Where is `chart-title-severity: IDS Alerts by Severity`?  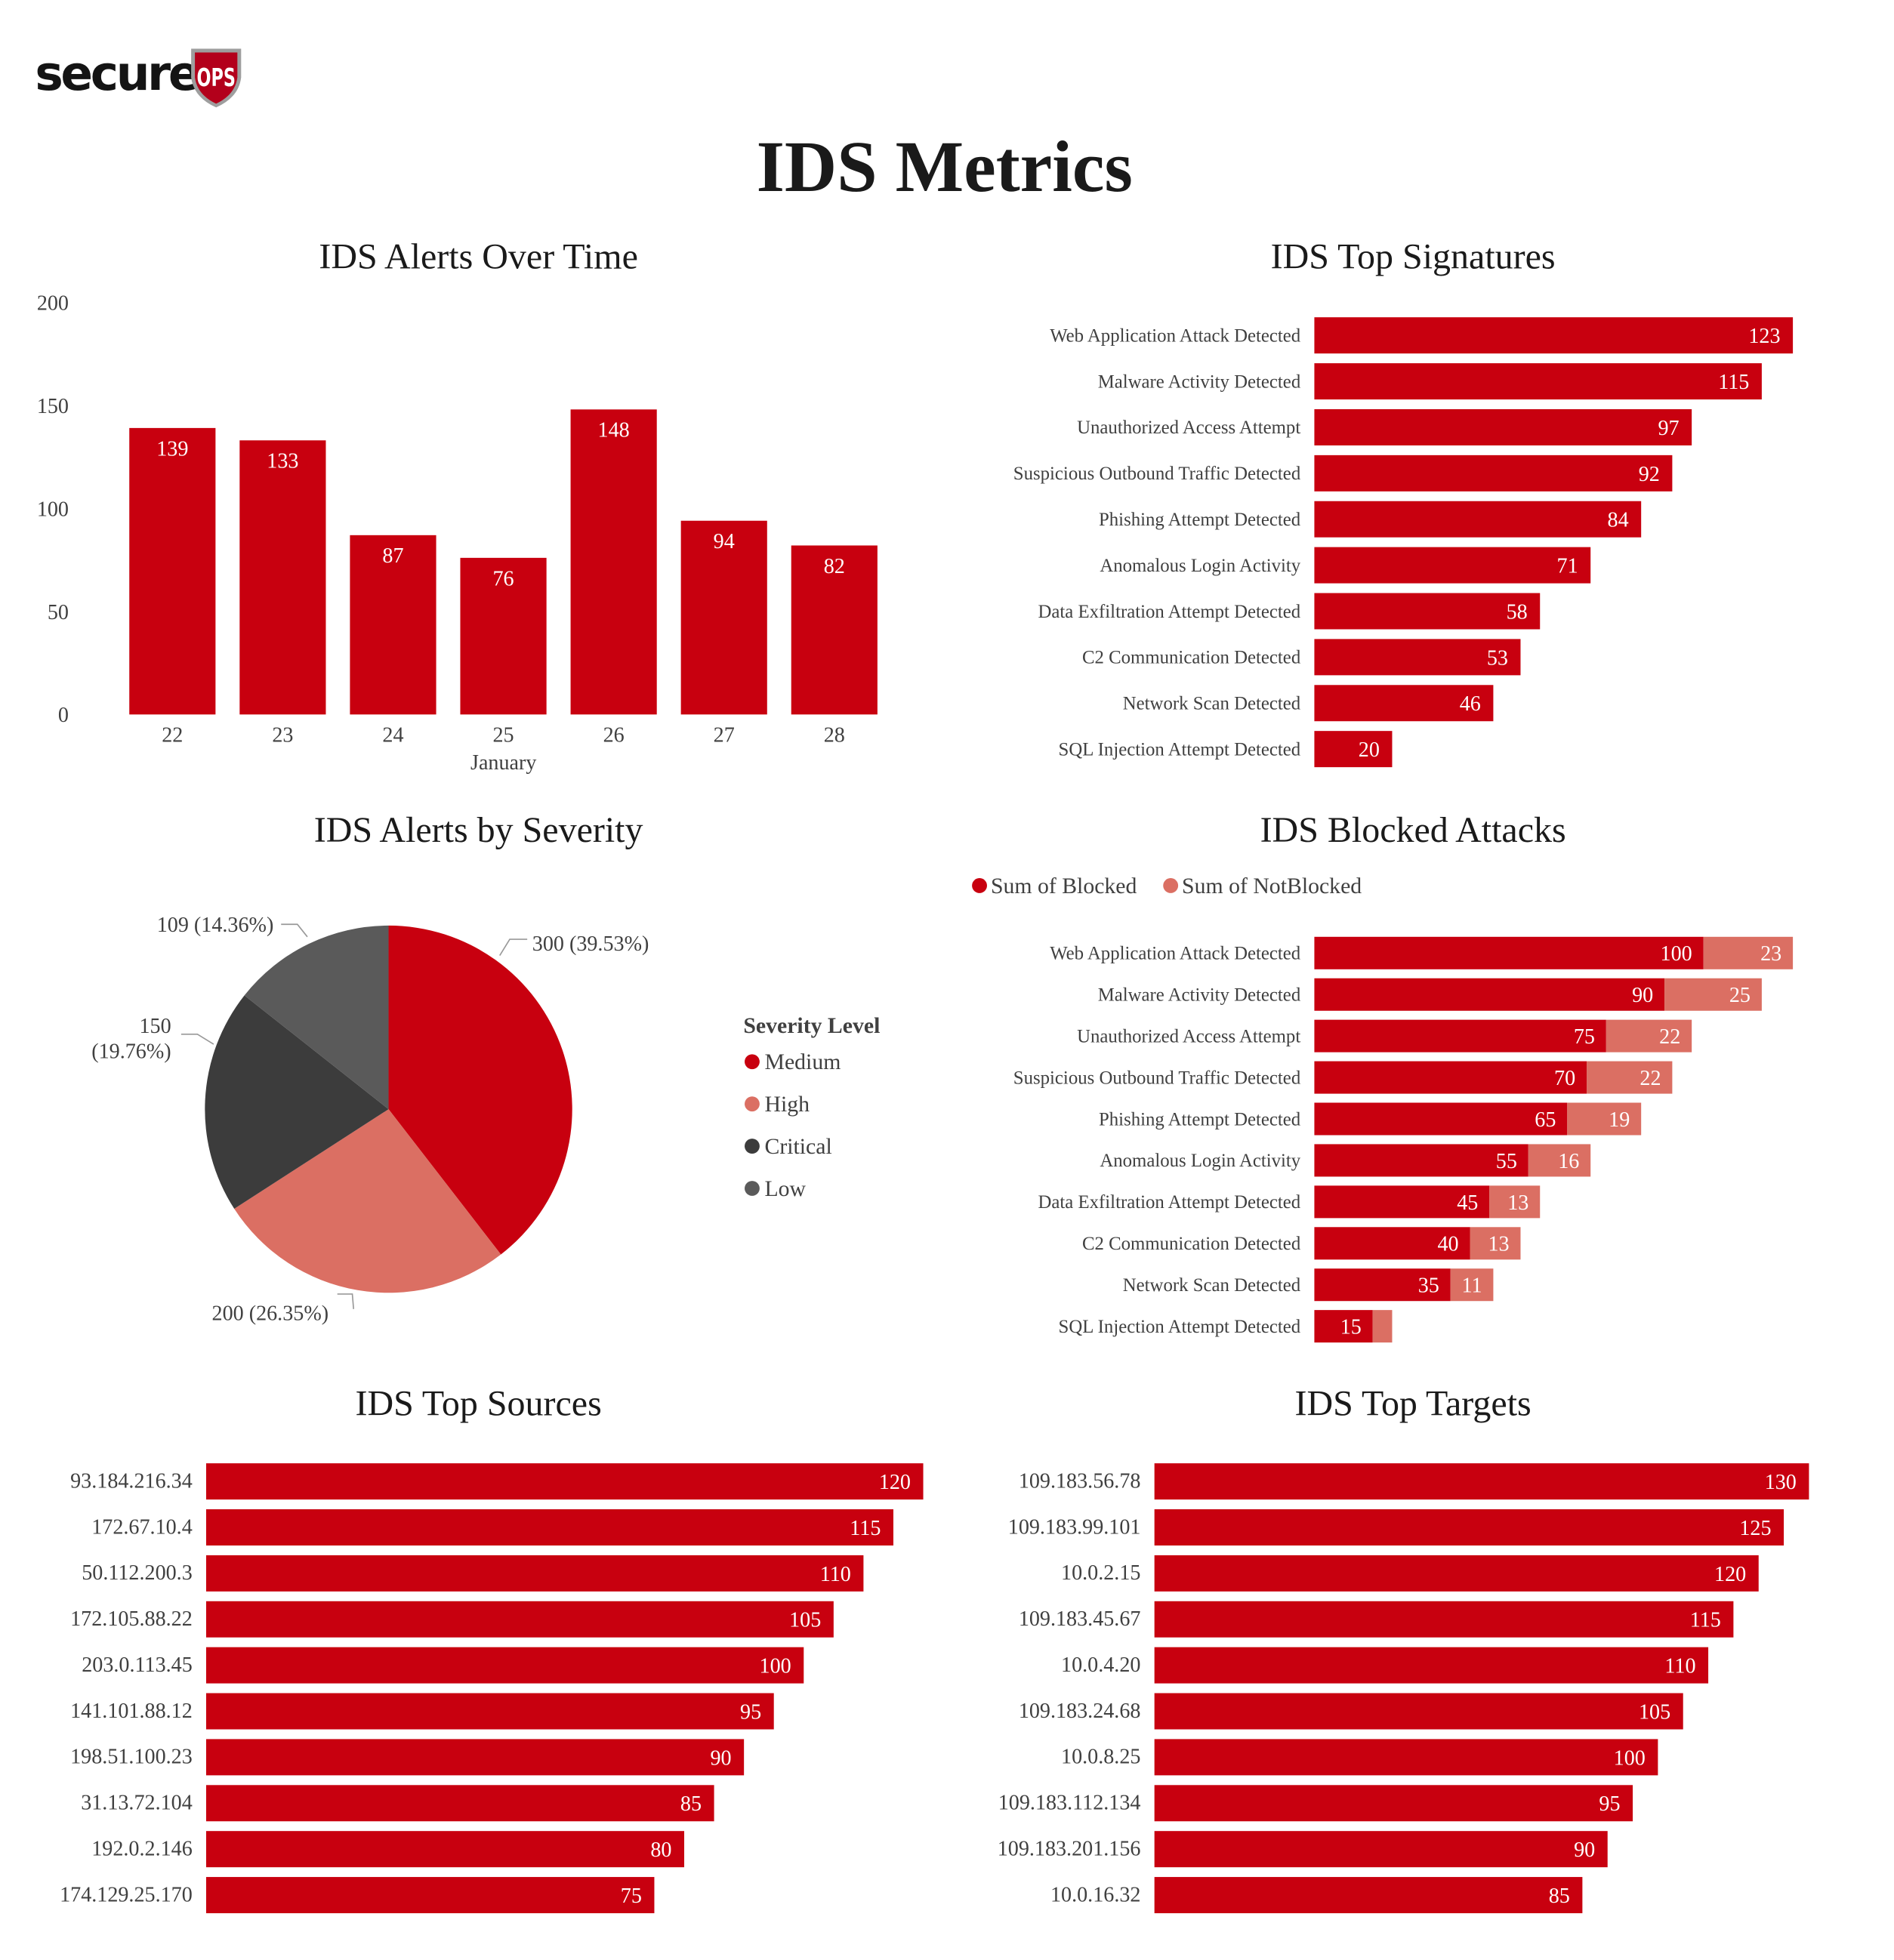
chart-title-severity: IDS Alerts by Severity is located at coordinates (478, 830).